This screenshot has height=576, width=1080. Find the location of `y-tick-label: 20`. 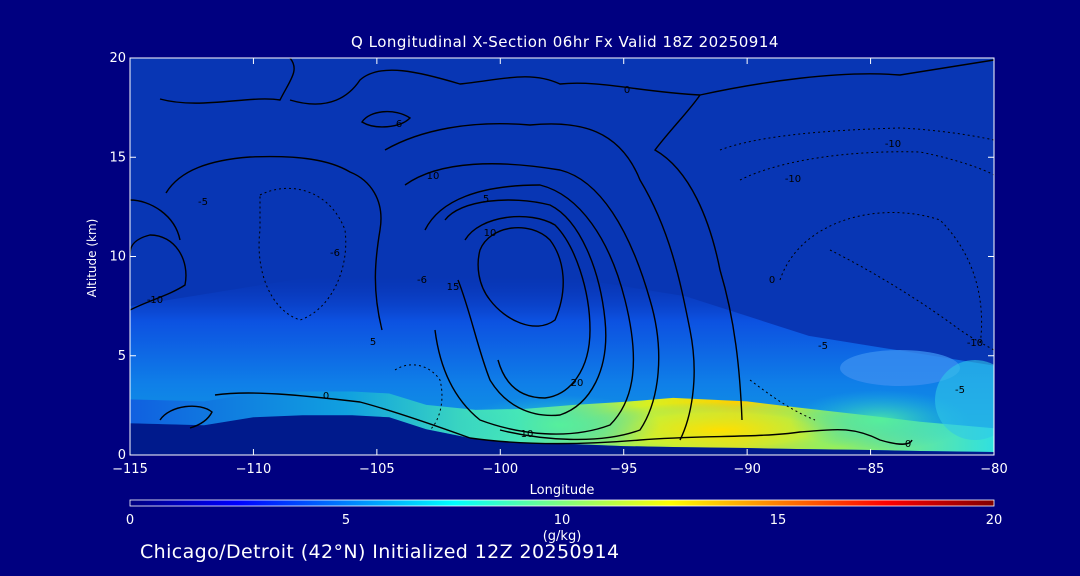

y-tick-label: 20 is located at coordinates (117, 58).